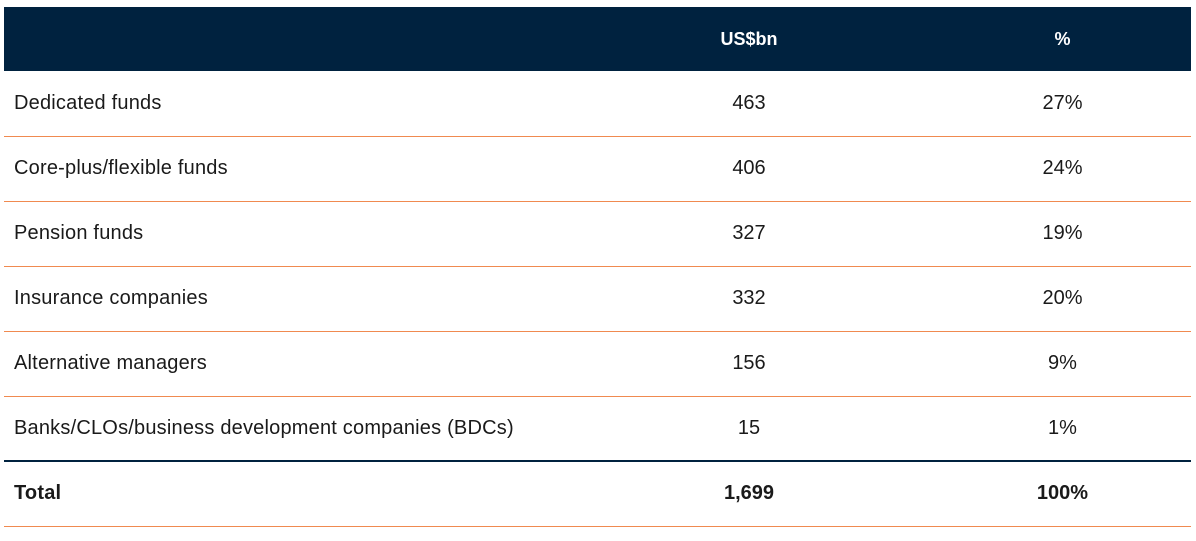 The width and height of the screenshot is (1196, 541). I want to click on row-pct: 27%, so click(1062, 104).